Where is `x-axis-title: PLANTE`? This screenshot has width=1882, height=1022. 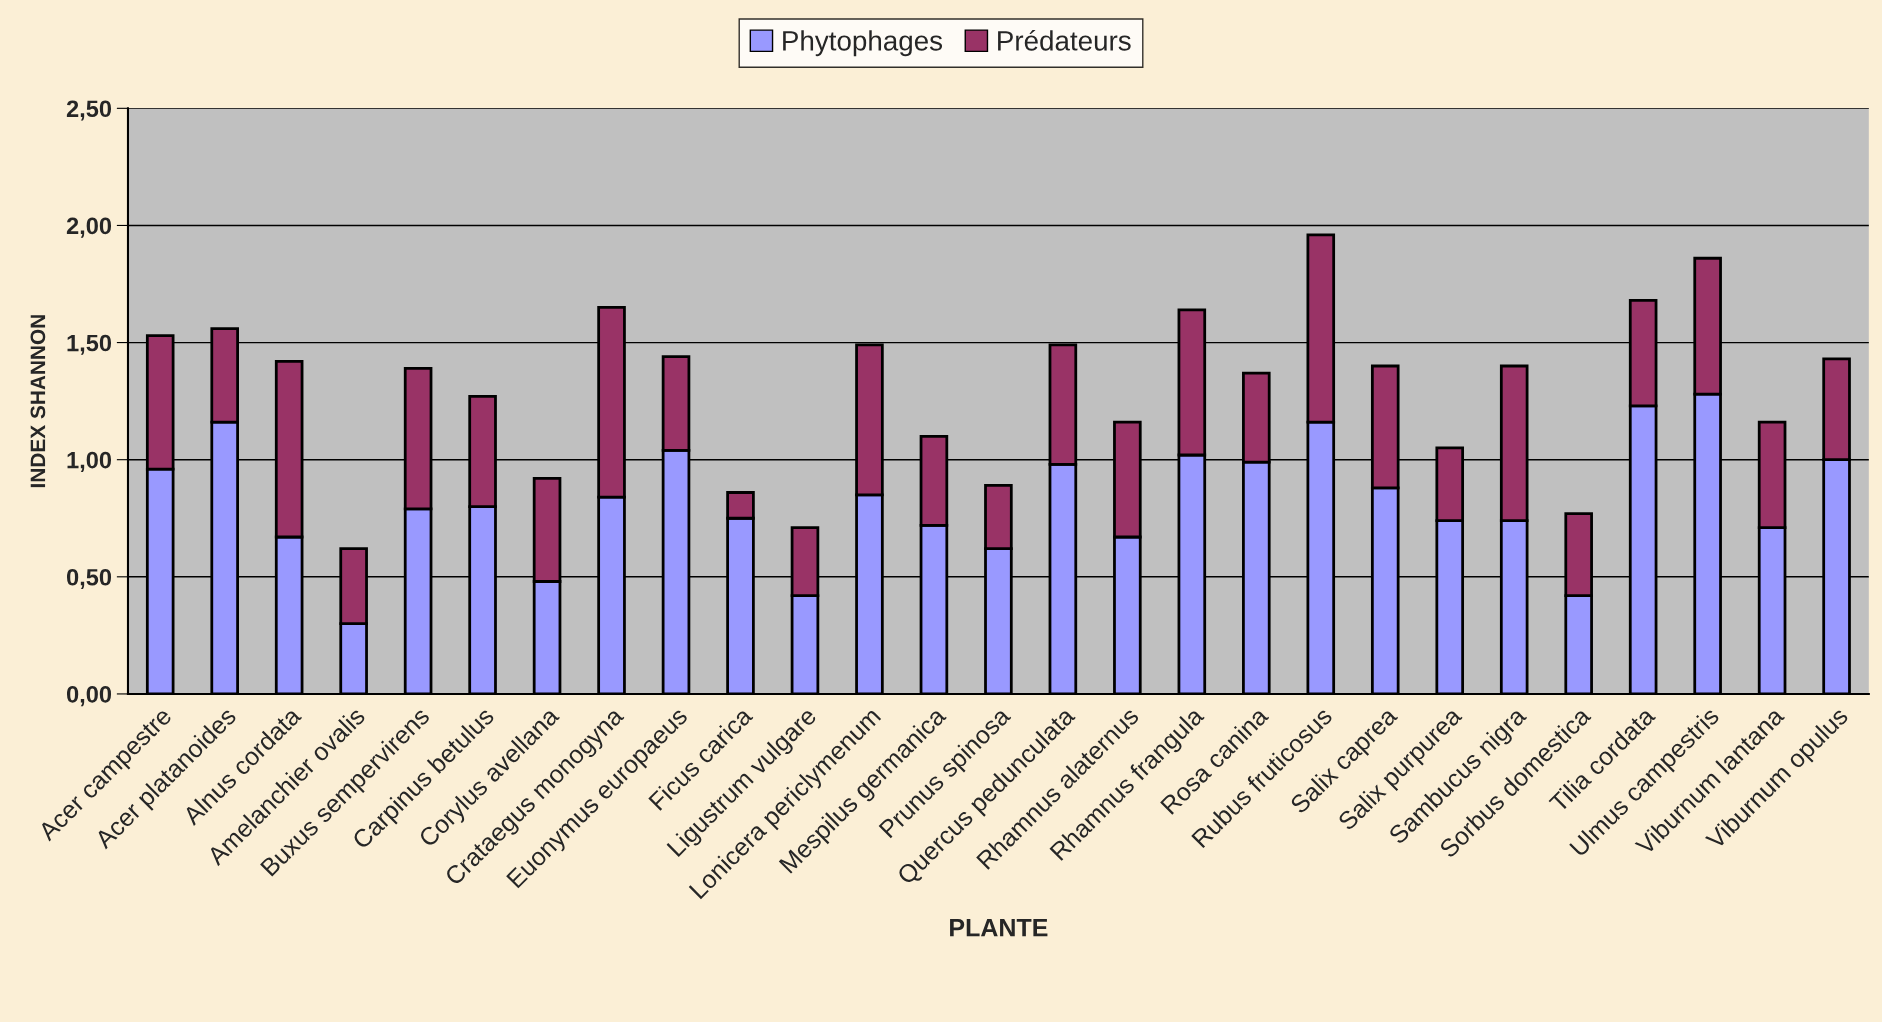
x-axis-title: PLANTE is located at coordinates (999, 928).